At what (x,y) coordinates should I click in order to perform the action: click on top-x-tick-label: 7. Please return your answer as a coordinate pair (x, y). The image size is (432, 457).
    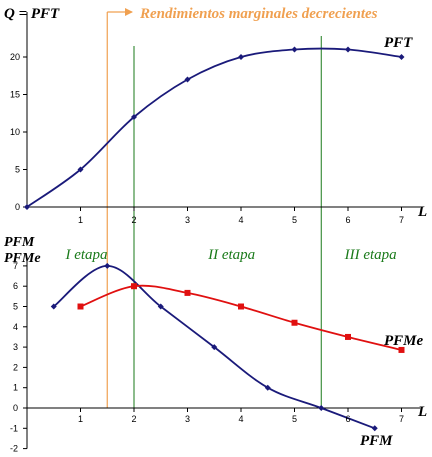
    Looking at the image, I should click on (401, 220).